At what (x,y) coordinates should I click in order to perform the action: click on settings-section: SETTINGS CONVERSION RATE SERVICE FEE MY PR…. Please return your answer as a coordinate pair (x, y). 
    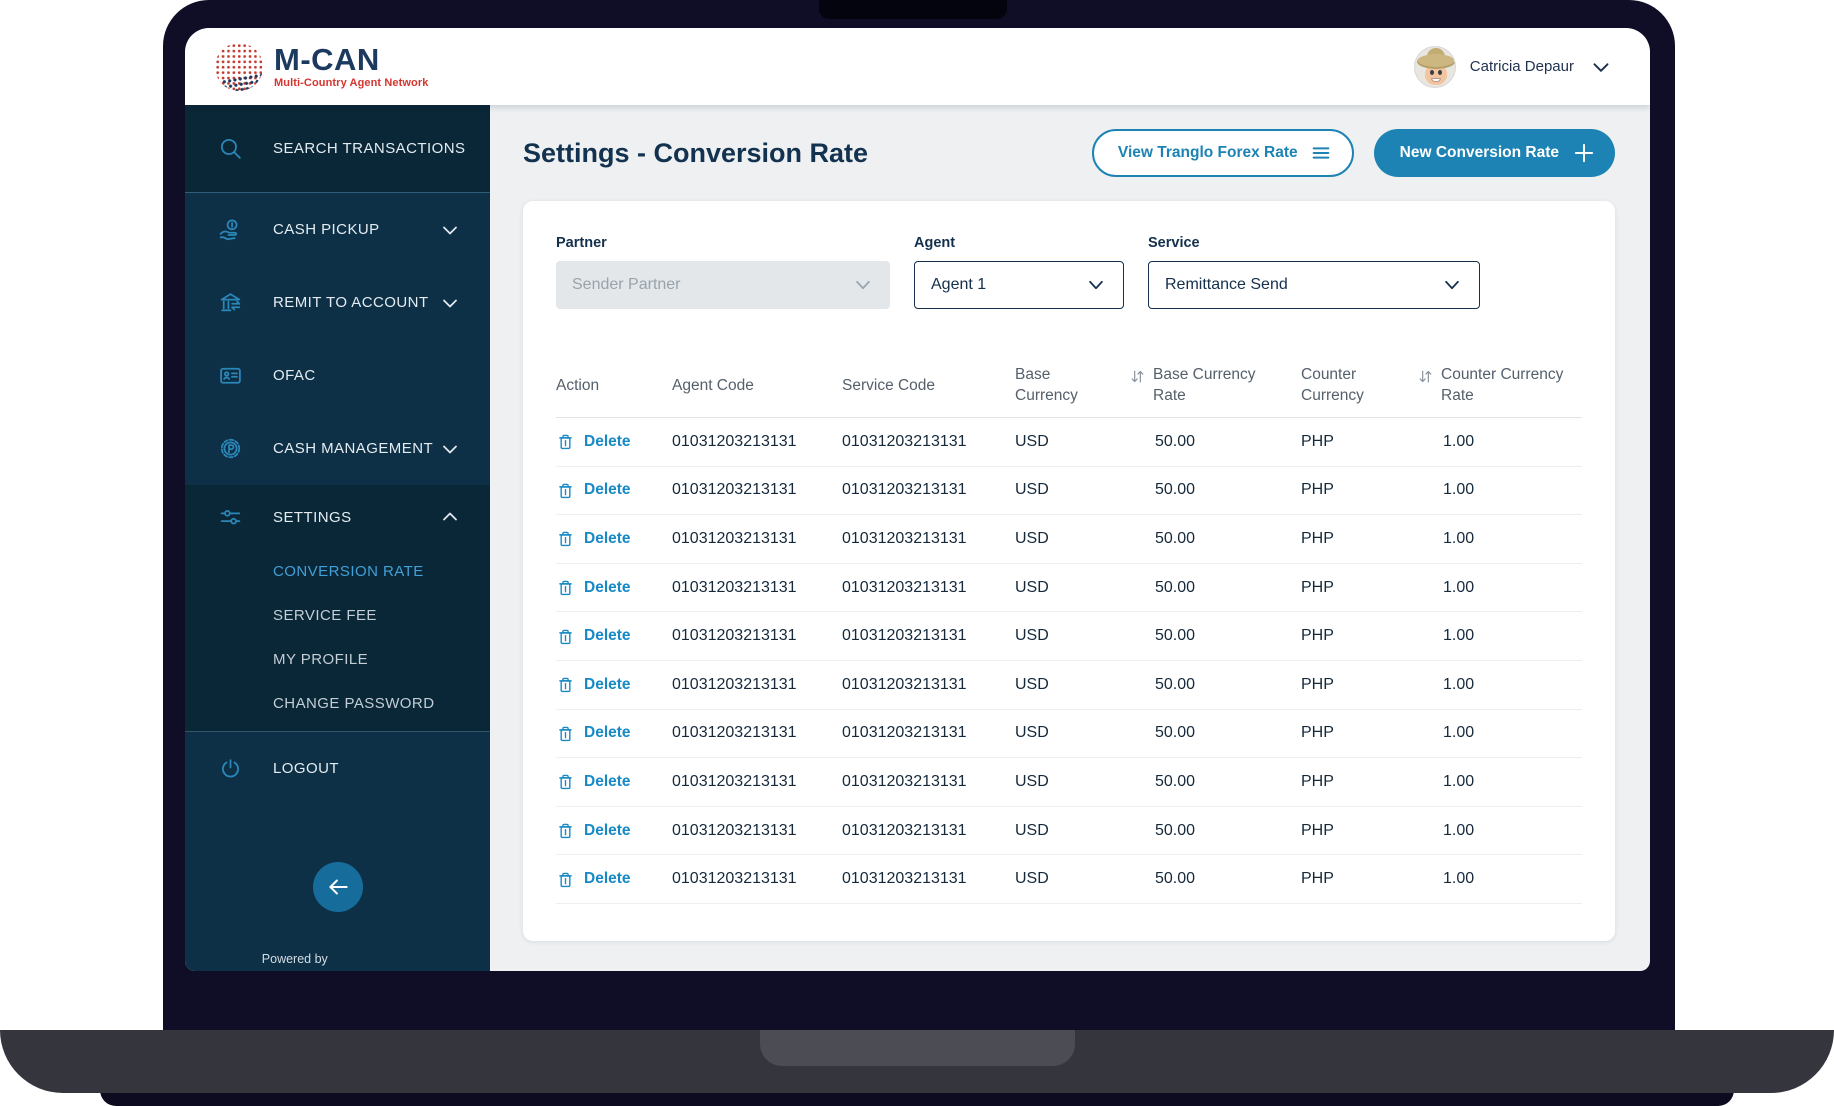
    Looking at the image, I should click on (337, 608).